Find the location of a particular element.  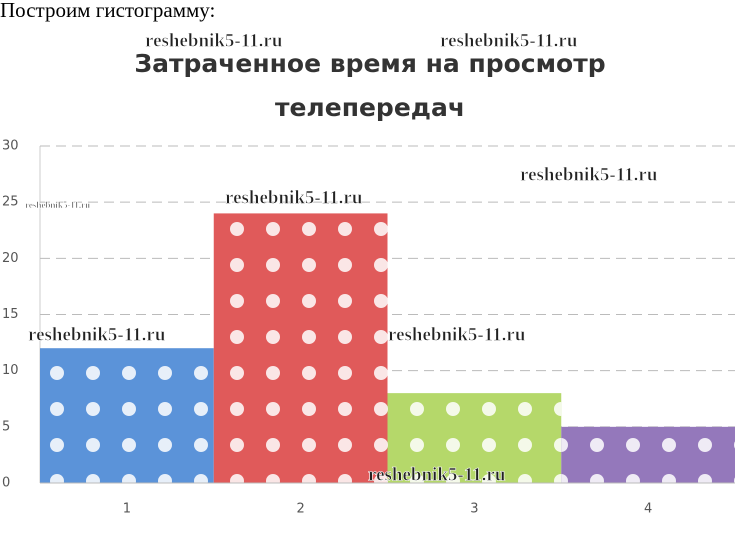

y-tick-label: 30 is located at coordinates (10, 146).